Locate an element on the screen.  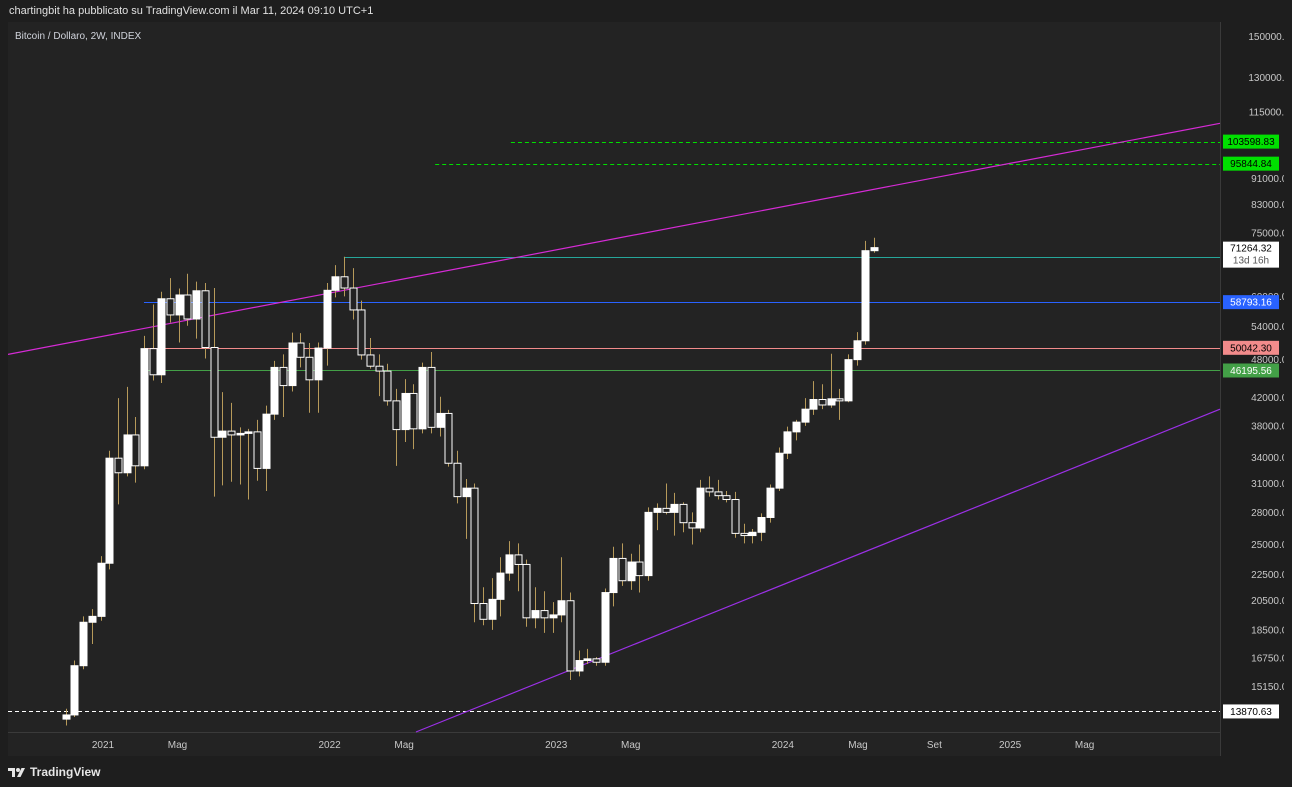
tradingview-logo-icon is located at coordinates (16, 772).